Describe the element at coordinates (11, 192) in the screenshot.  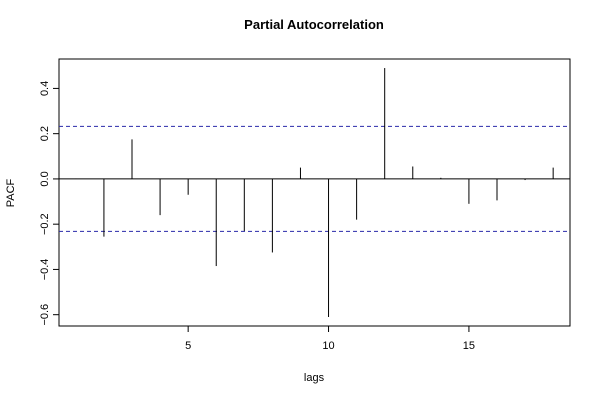
I see `y-axis-label: PACF` at that location.